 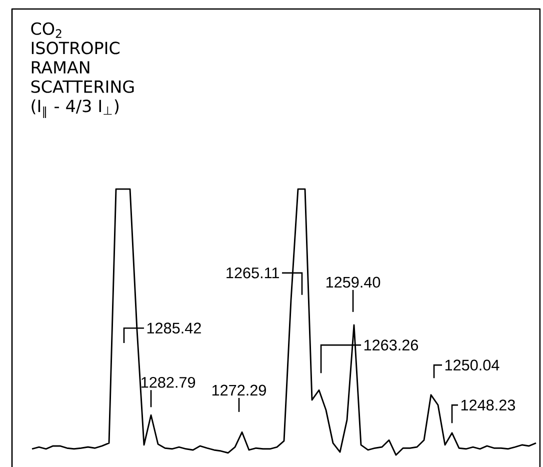 What do you see at coordinates (239, 390) in the screenshot?
I see `annotation: 1272.29` at bounding box center [239, 390].